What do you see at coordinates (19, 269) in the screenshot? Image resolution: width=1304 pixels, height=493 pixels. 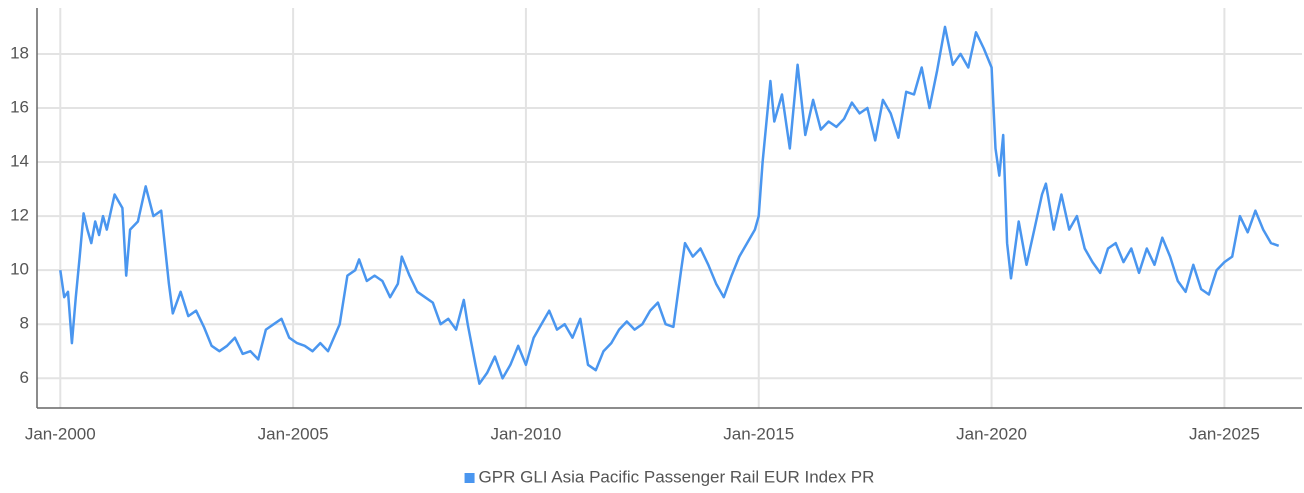 I see `y-tick-label: 10` at bounding box center [19, 269].